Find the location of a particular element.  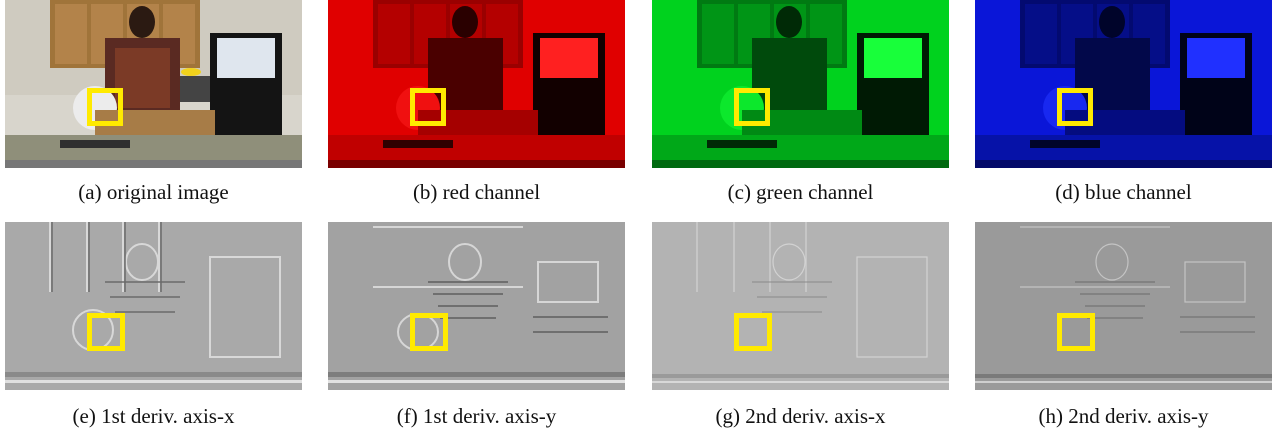

panel-g: (g) 2nd deriv. axis-x is located at coordinates (800, 329).